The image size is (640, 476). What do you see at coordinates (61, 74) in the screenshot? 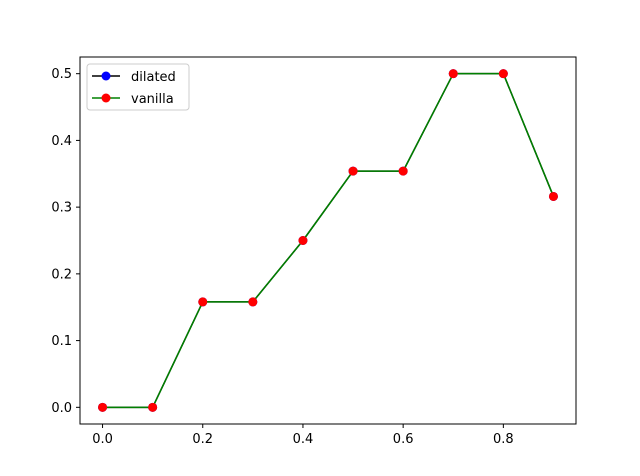
I see `y-tick-label: 0.5` at bounding box center [61, 74].